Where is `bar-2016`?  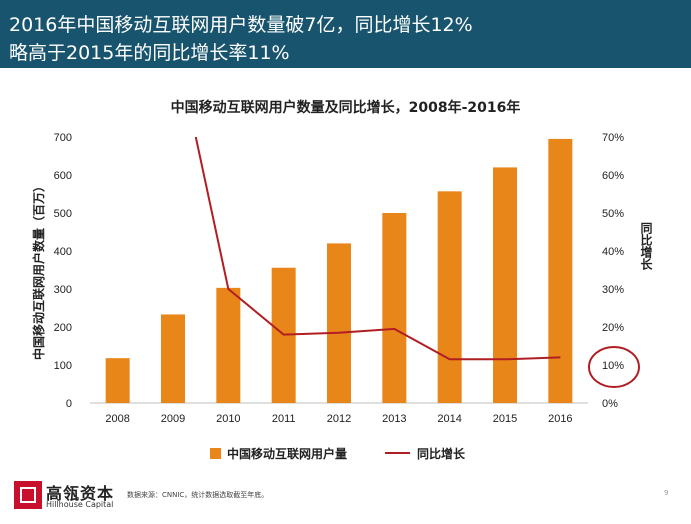 bar-2016 is located at coordinates (560, 270).